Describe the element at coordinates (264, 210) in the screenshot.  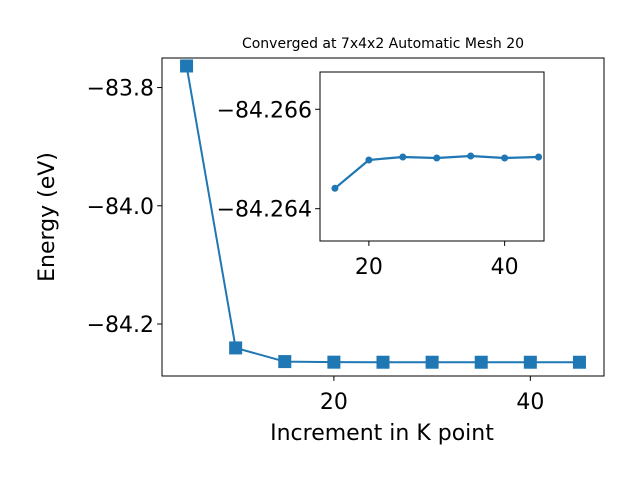
I see `inset-y-tick-label: −84.264` at that location.